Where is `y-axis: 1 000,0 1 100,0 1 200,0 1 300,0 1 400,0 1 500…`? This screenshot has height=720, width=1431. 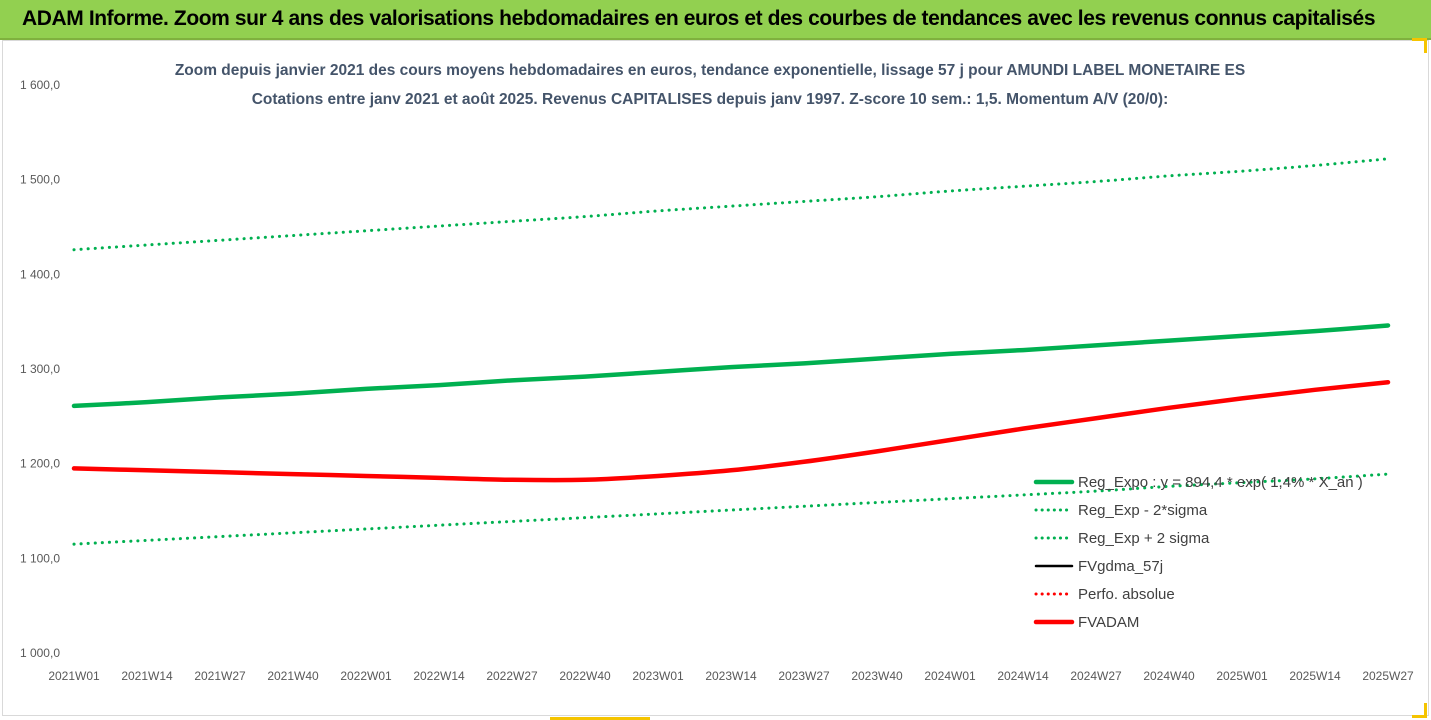 y-axis: 1 000,0 1 100,0 1 200,0 1 300,0 1 400,0 1 500… is located at coordinates (40, 369).